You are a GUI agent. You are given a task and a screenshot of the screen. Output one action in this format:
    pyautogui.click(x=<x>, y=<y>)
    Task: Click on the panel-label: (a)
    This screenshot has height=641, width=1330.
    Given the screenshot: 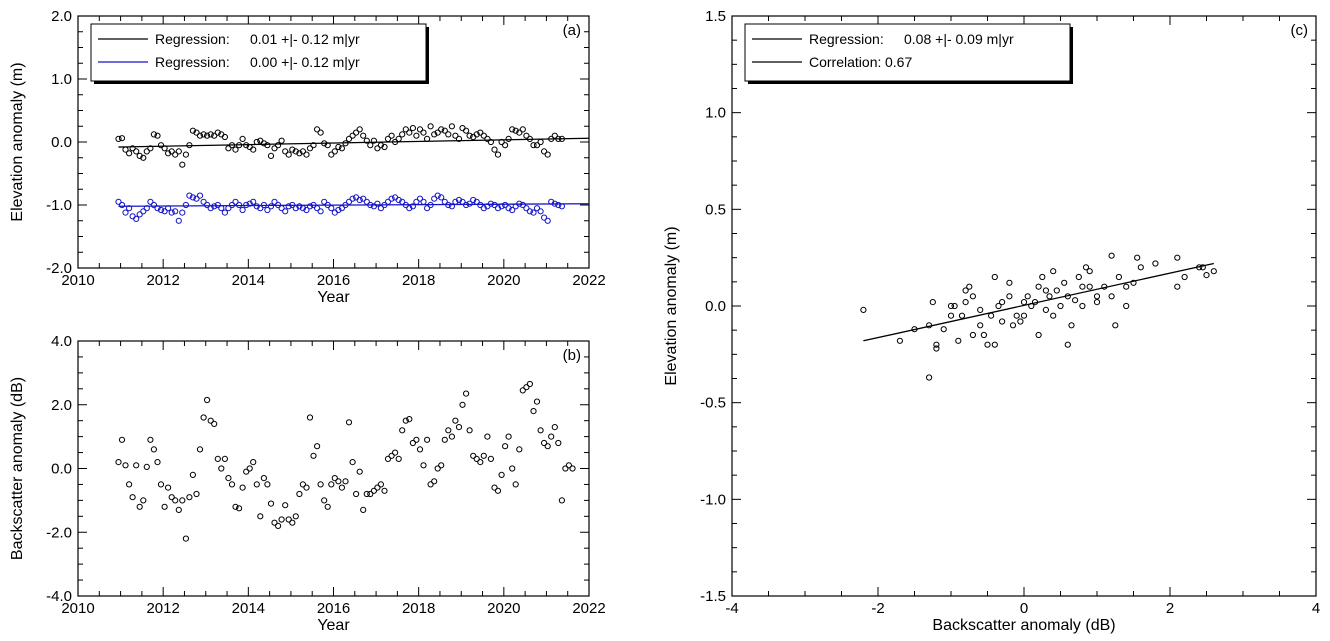 What is the action you would take?
    pyautogui.click(x=572, y=30)
    